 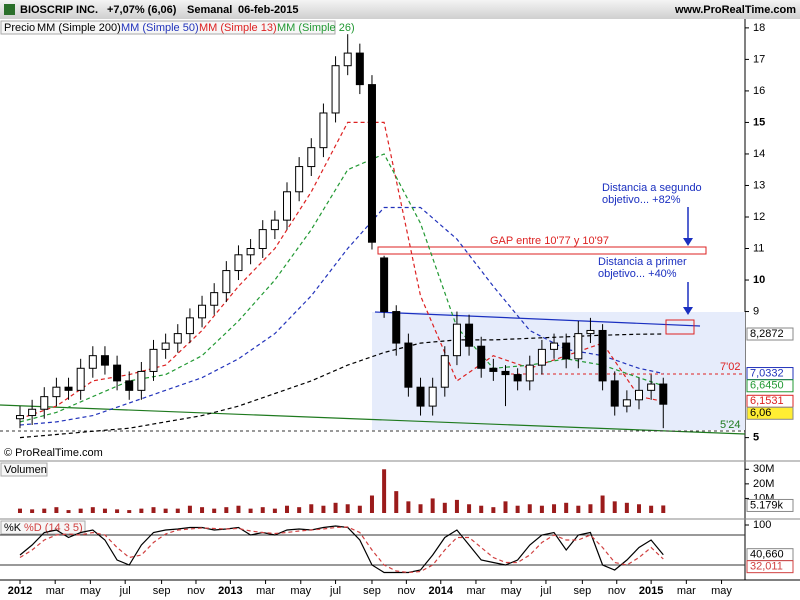 I want to click on header-bar, so click(x=400, y=9).